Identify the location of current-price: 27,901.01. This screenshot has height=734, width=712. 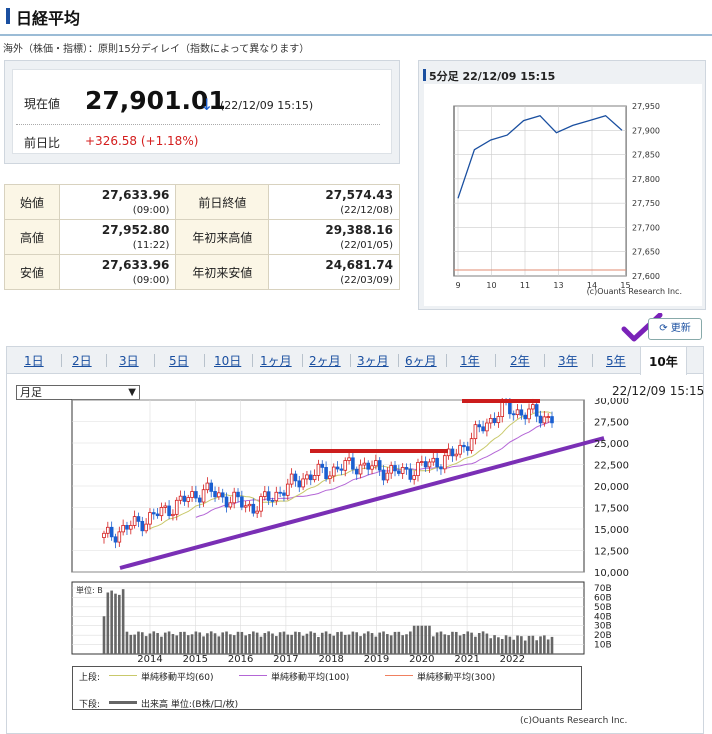
(155, 100).